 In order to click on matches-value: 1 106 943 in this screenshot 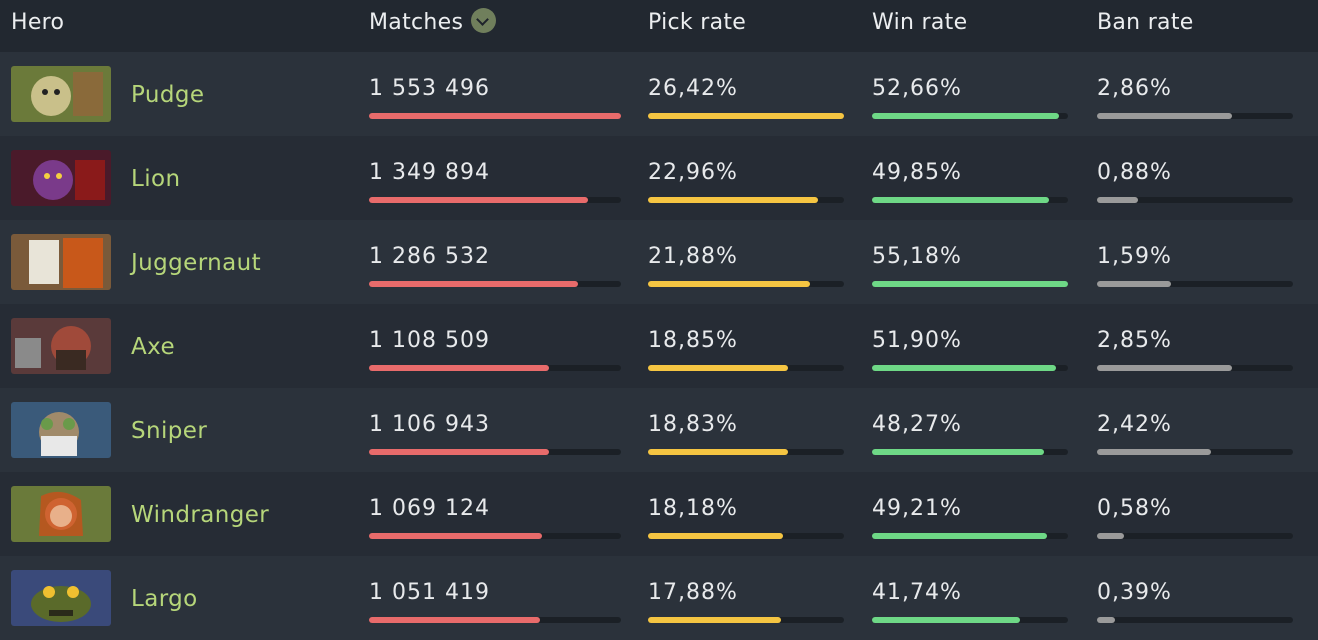, I will do `click(429, 424)`.